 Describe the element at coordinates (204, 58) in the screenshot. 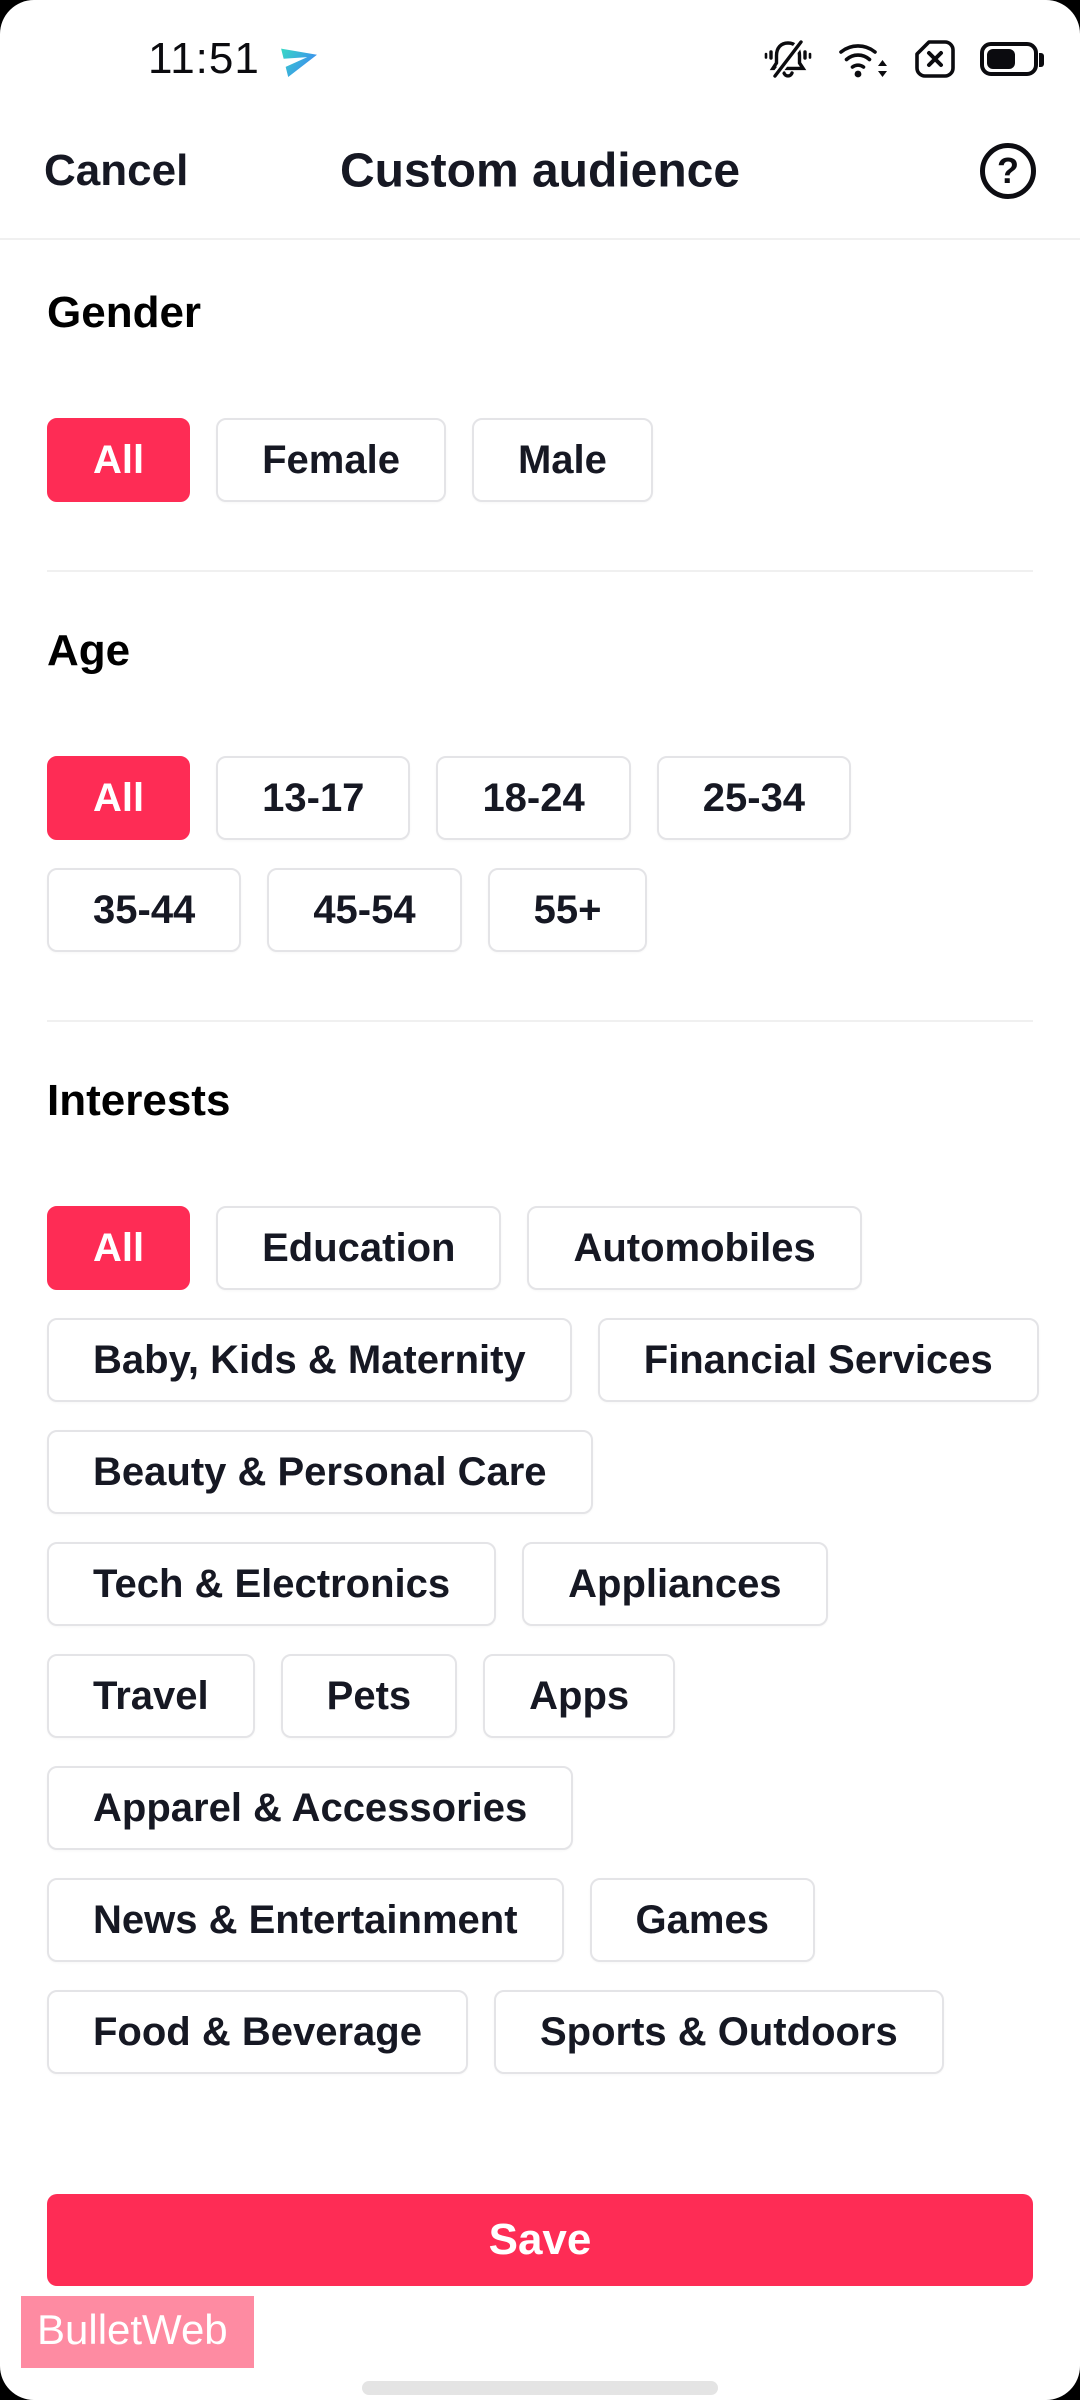

I see `status-time: 11:51` at that location.